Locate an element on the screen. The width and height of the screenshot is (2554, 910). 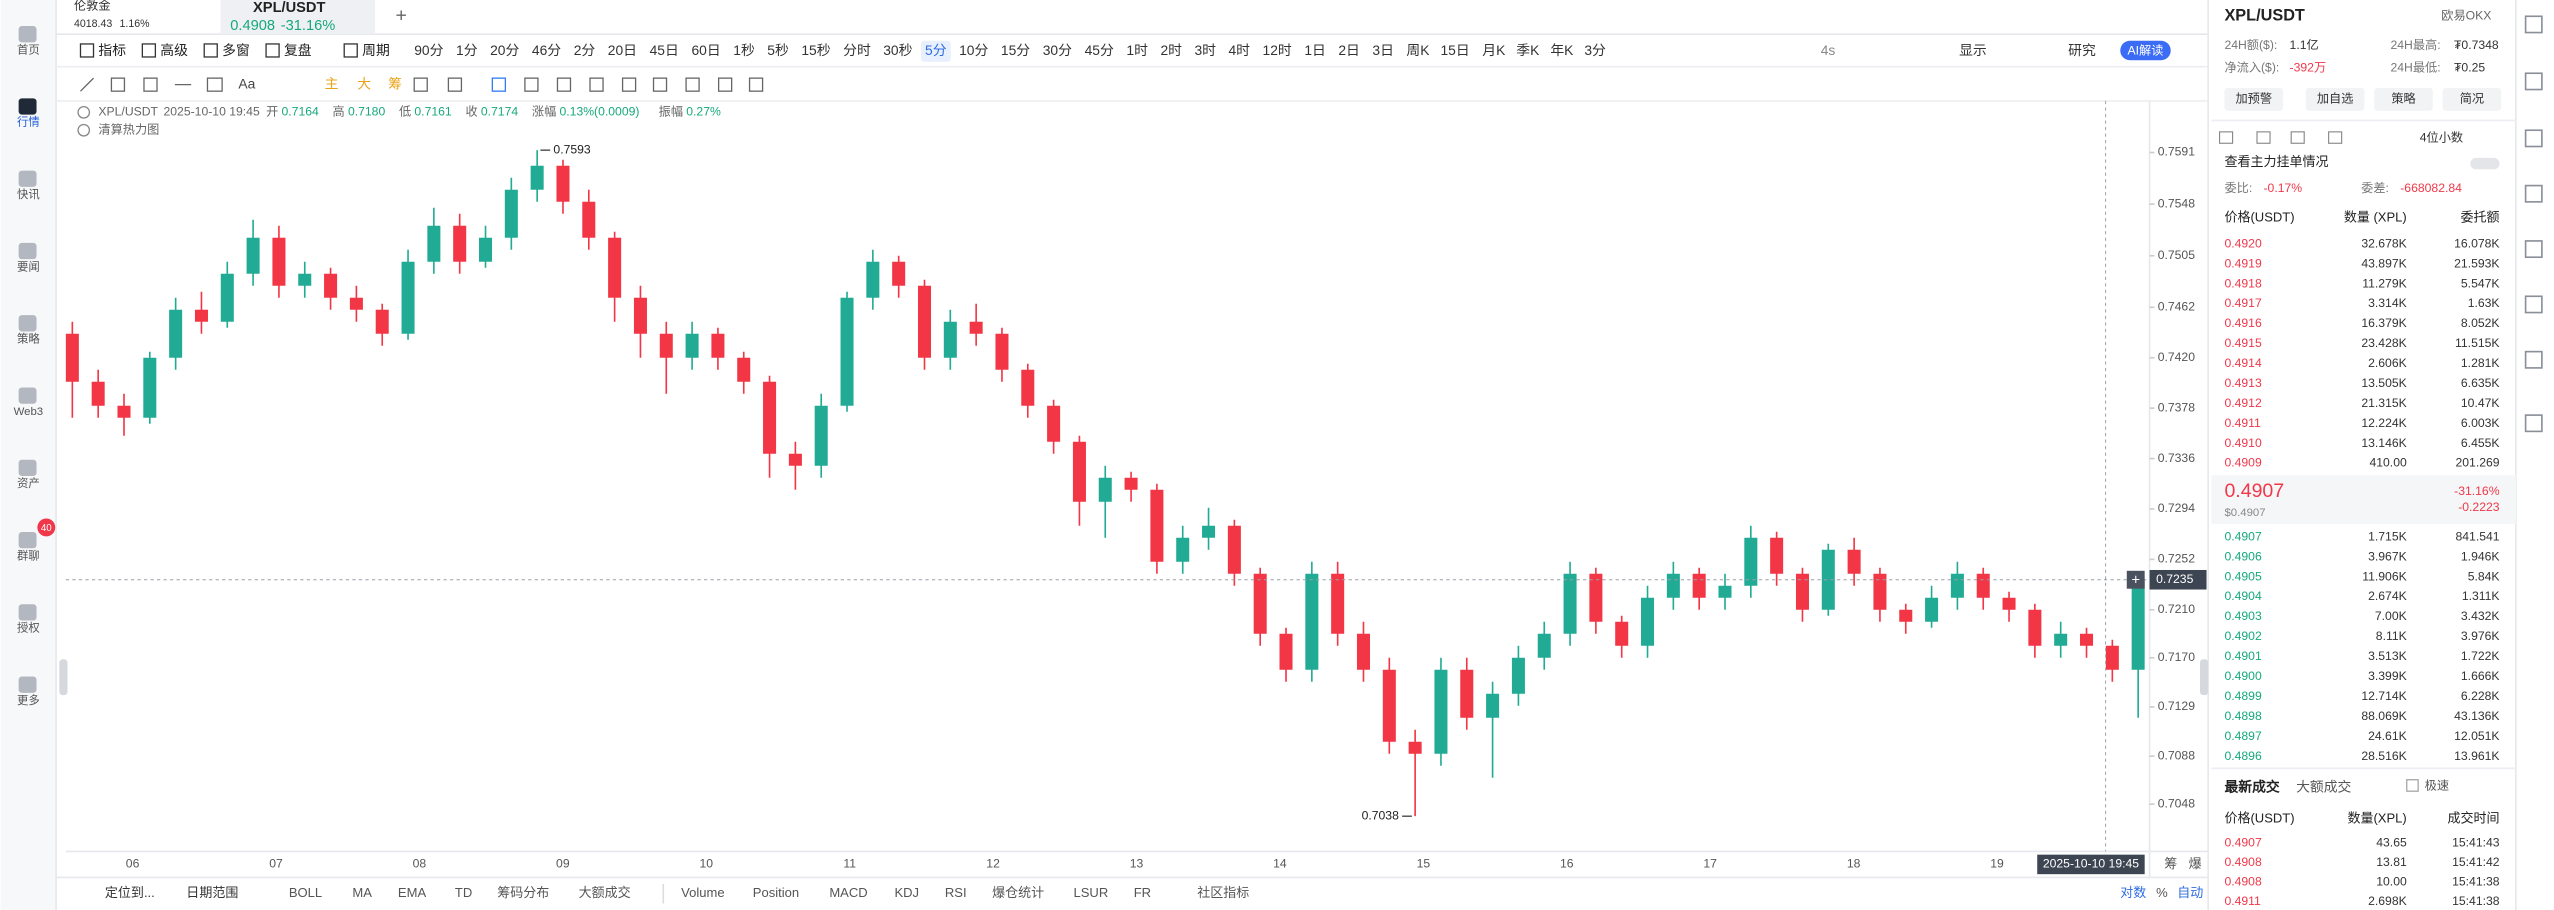
panel-button: 简况 is located at coordinates (2472, 99).